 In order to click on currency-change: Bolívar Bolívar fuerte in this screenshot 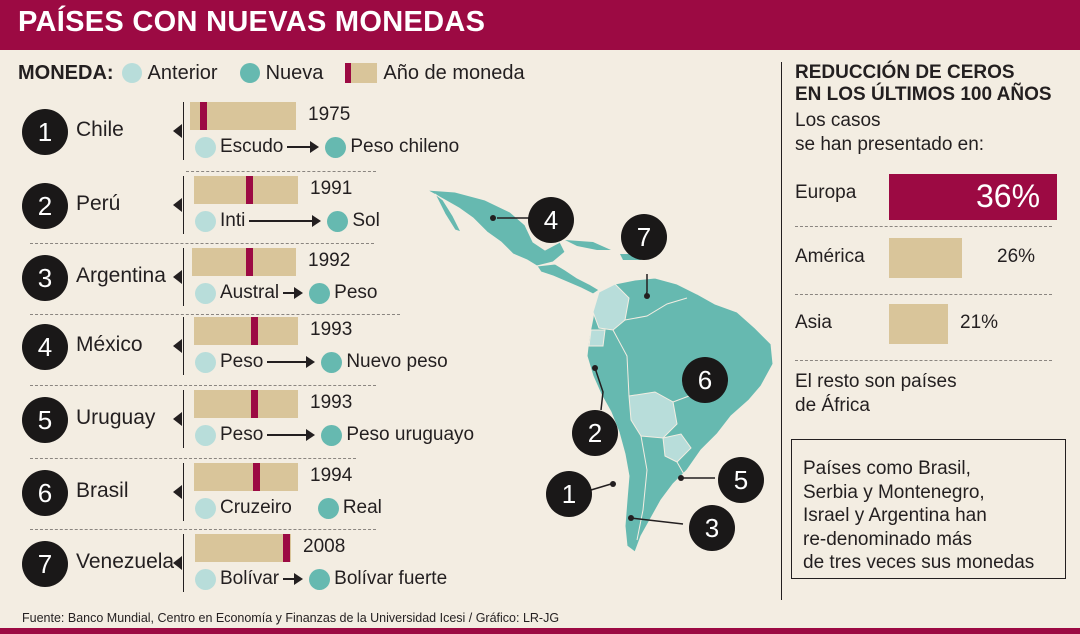, I will do `click(321, 579)`.